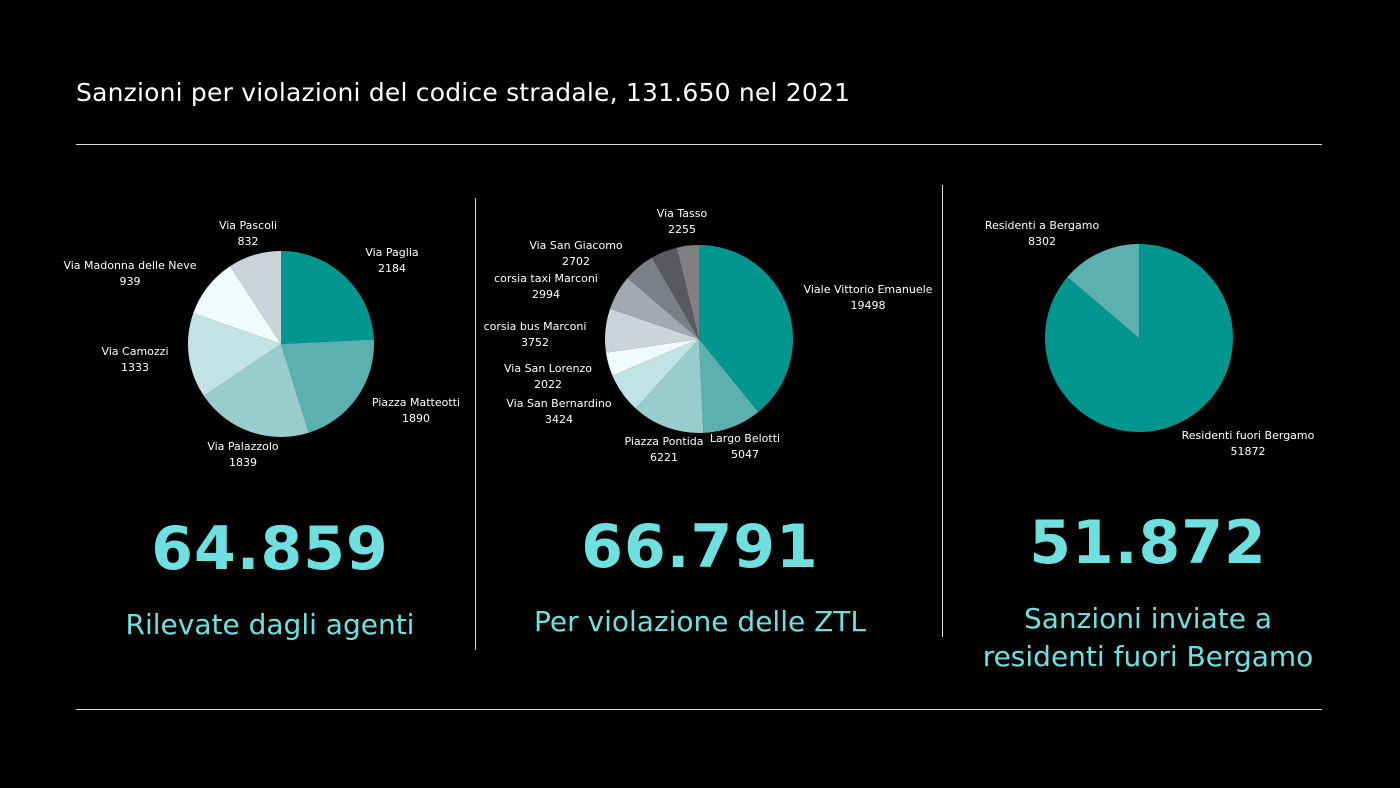  I want to click on pie-2-value-0: 51872, so click(1248, 451).